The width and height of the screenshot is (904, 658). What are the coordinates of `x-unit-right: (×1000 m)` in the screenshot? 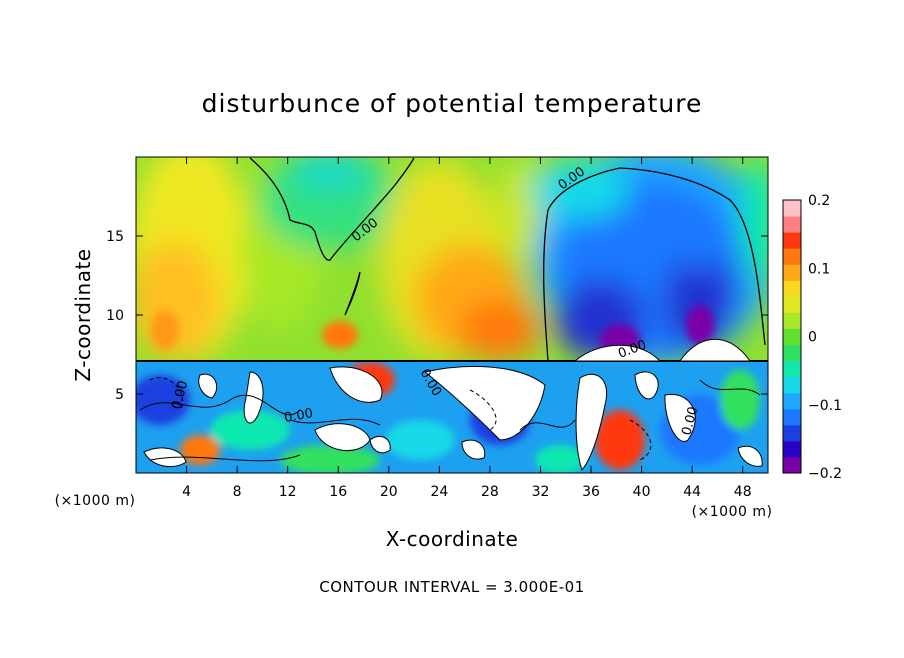 It's located at (732, 512).